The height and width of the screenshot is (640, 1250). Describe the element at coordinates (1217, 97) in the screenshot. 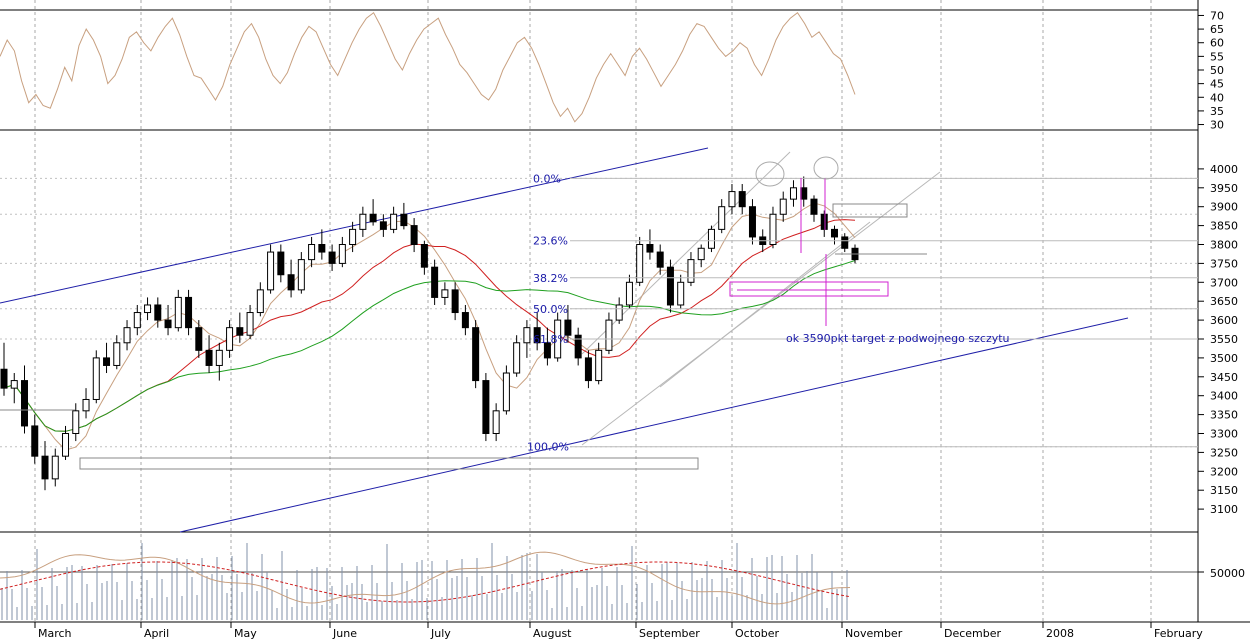

I see `oscillator-tick-label: 40` at that location.